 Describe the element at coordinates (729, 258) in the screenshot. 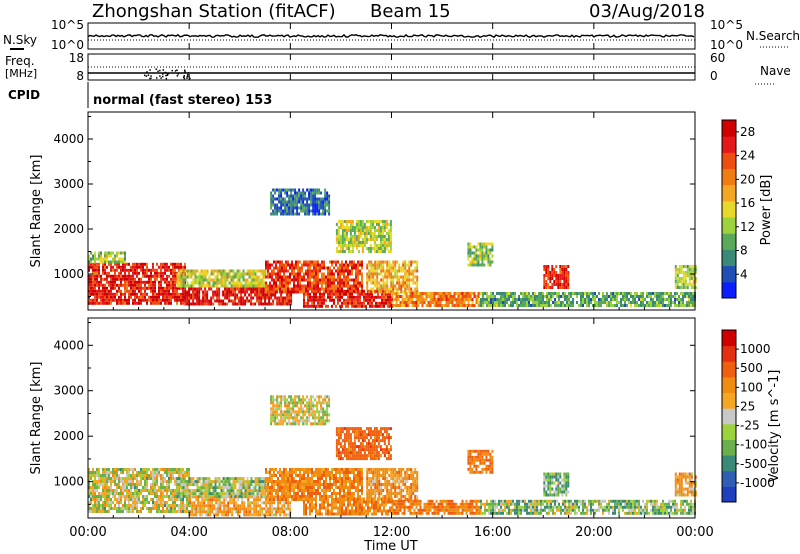

I see `colorbar-segment` at that location.